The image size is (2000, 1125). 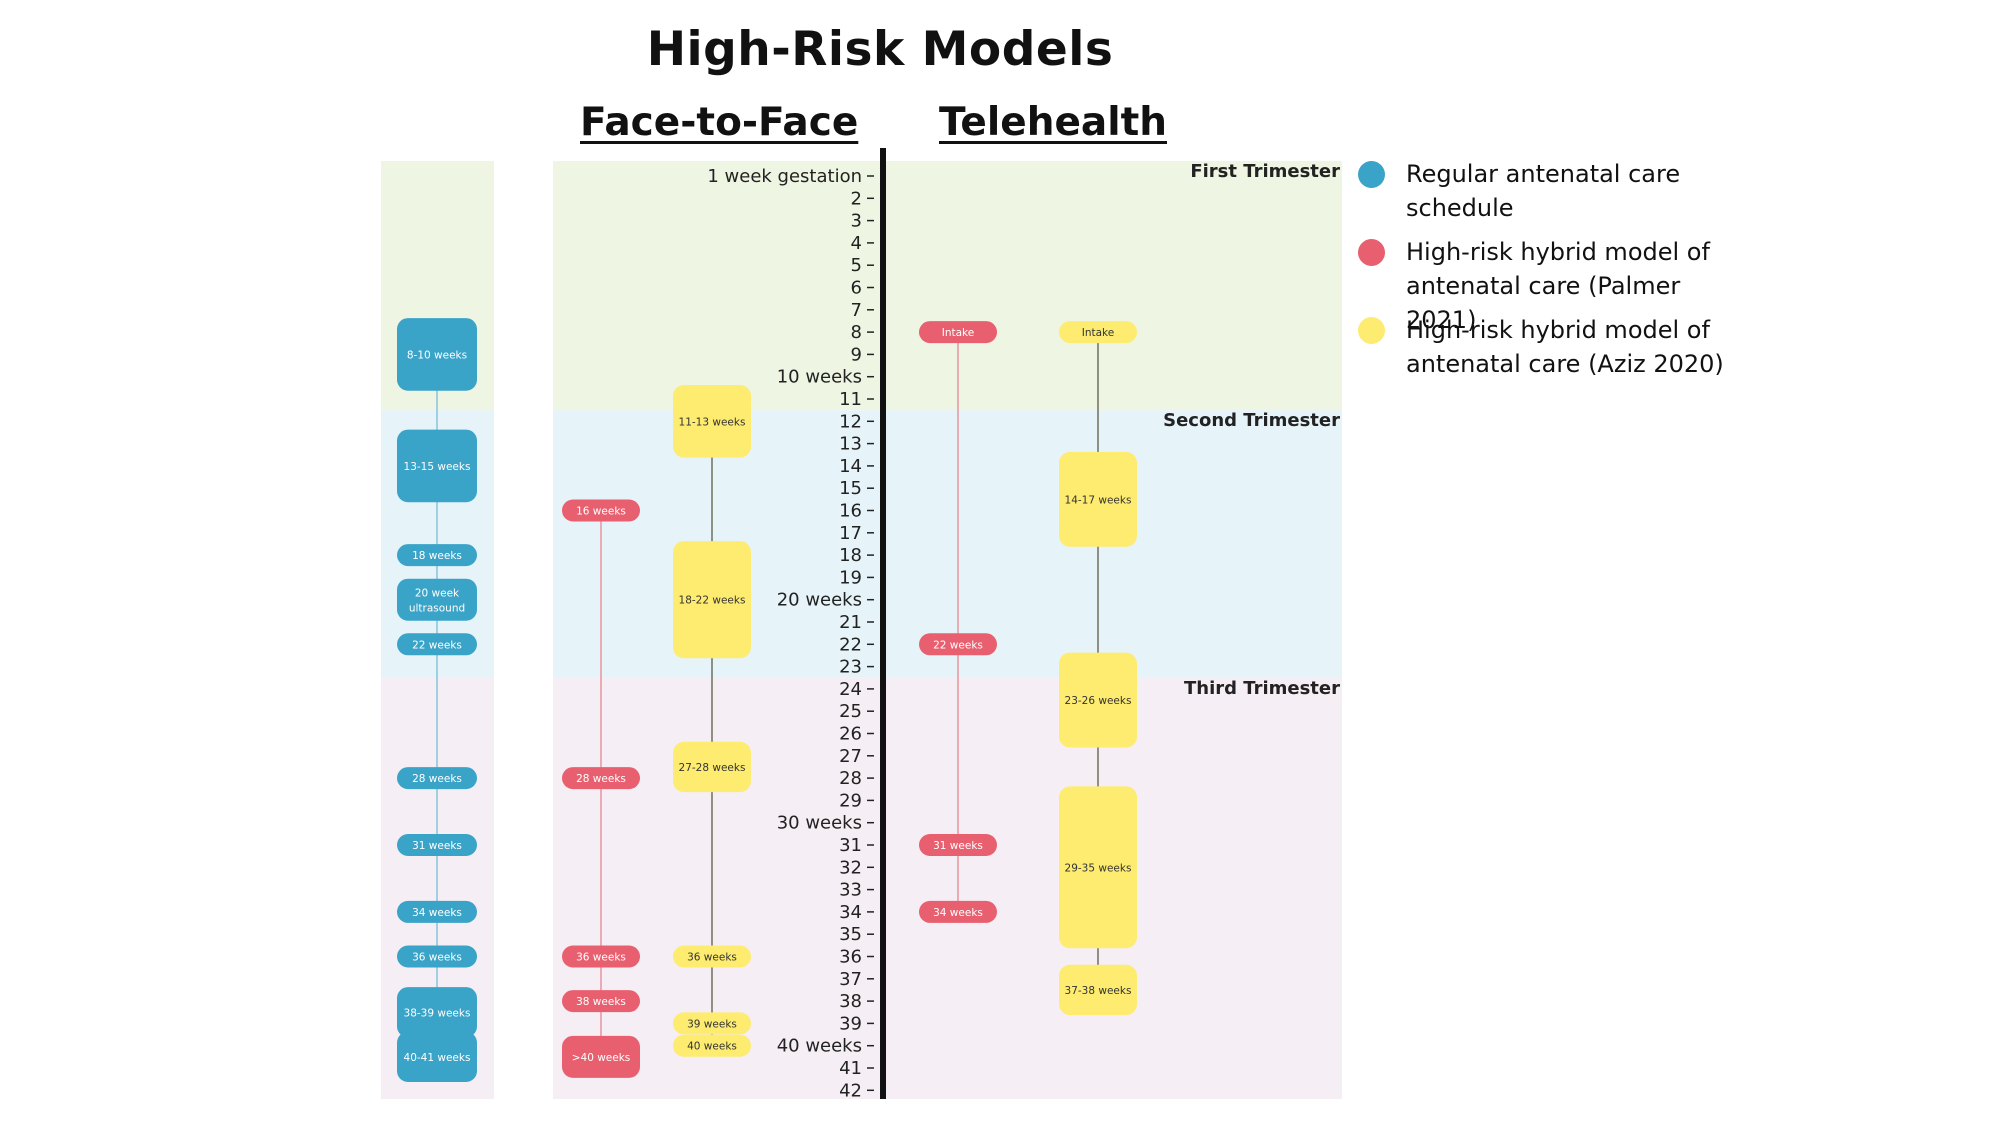 I want to click on visit-label: 18-22 weeks, so click(x=712, y=601).